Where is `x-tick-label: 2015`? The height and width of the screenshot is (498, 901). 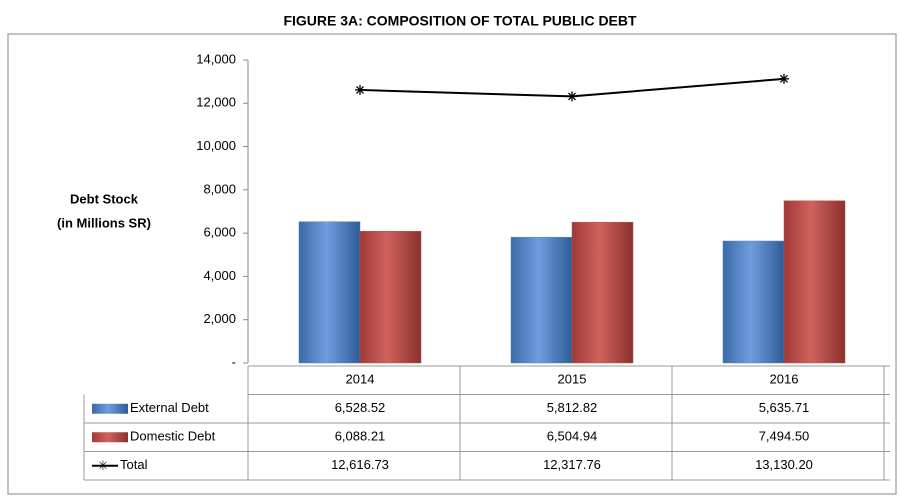
x-tick-label: 2015 is located at coordinates (572, 379).